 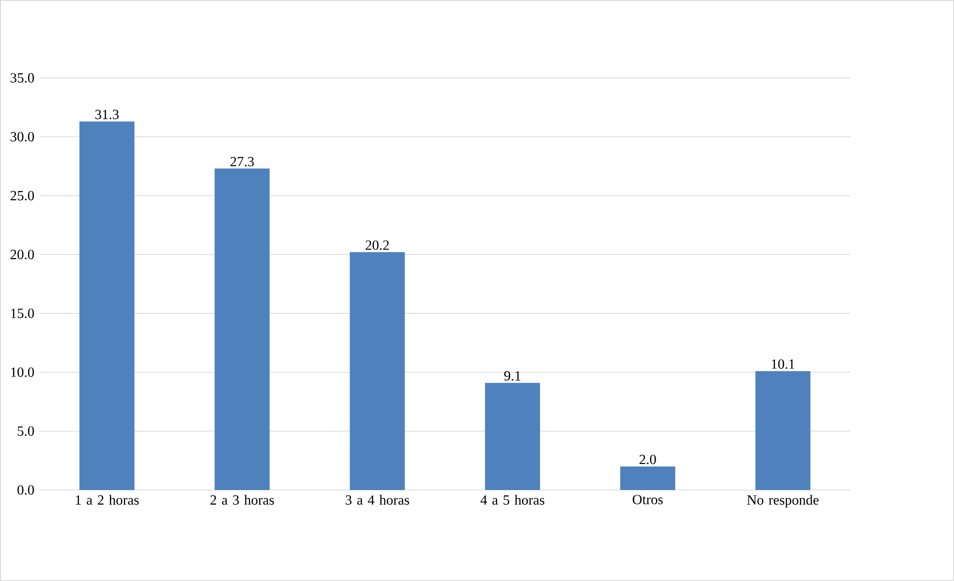 I want to click on y-tick-label: 35.0, so click(x=22, y=78).